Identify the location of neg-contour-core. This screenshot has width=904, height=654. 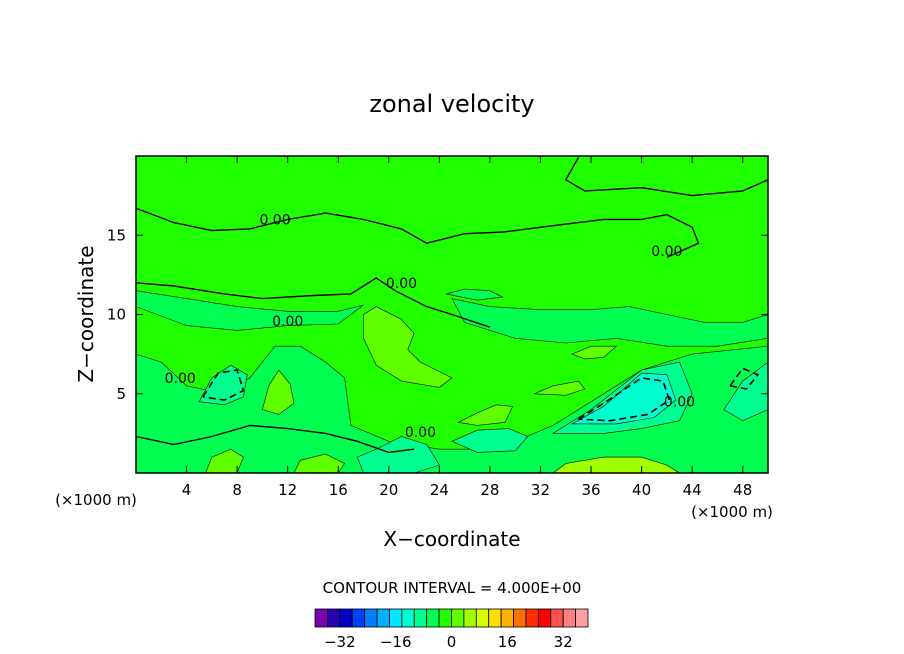
(624, 399).